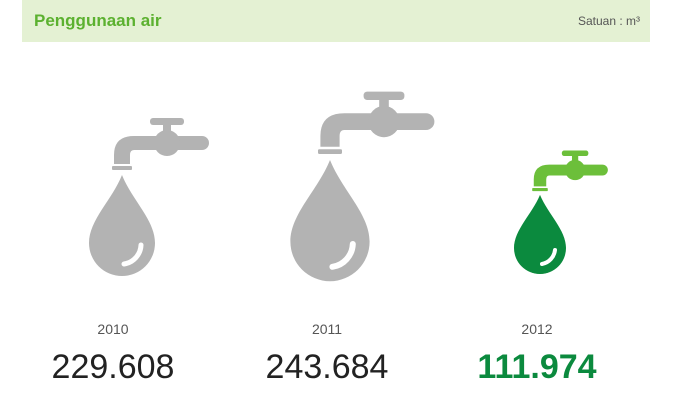 Image resolution: width=687 pixels, height=407 pixels. What do you see at coordinates (609, 21) in the screenshot?
I see `unit: Satuan : m³` at bounding box center [609, 21].